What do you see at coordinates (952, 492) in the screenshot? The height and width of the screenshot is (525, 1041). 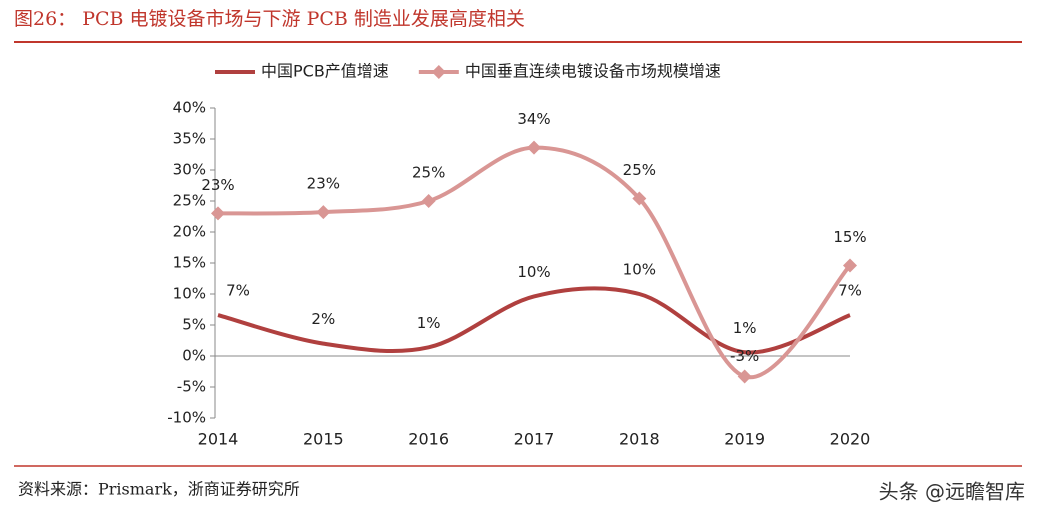 I see `watermark: 头条 @远瞻智库` at bounding box center [952, 492].